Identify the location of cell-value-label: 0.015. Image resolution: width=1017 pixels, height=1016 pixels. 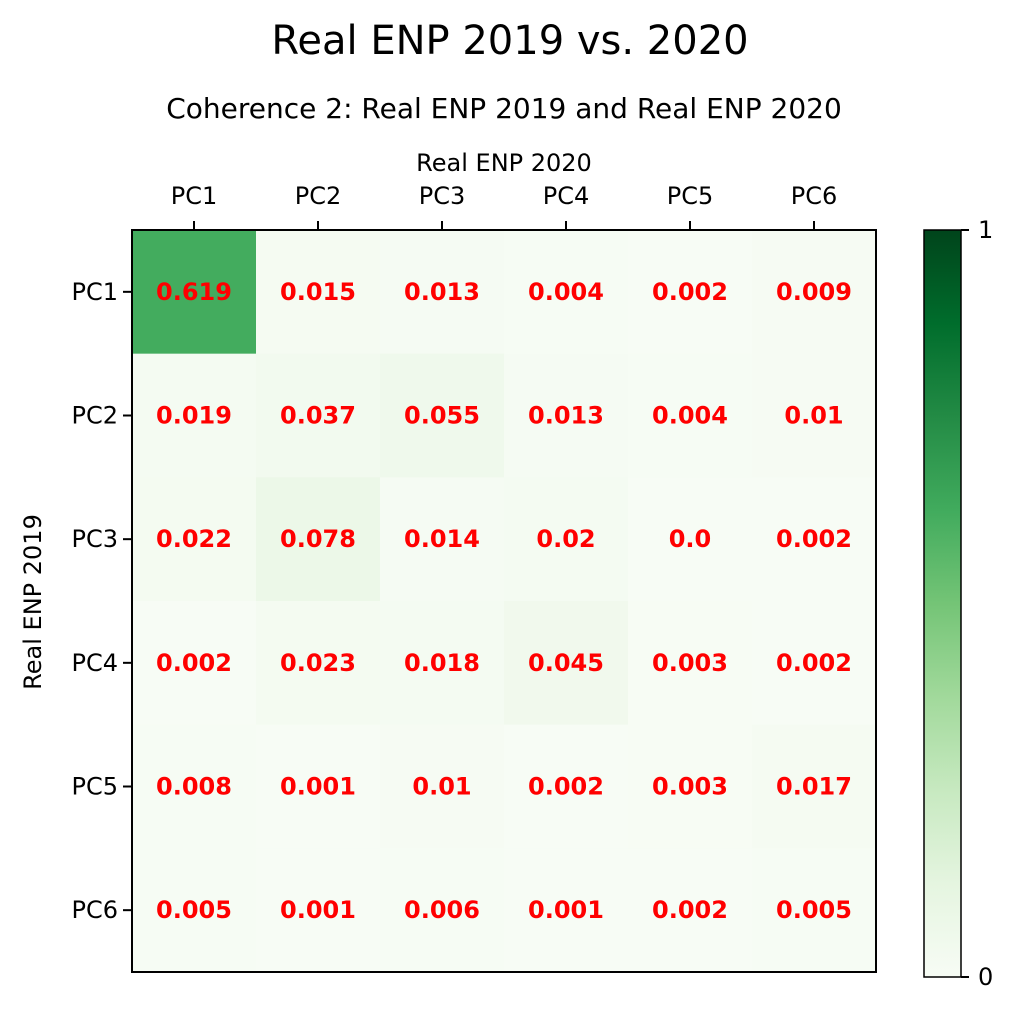
(318, 292).